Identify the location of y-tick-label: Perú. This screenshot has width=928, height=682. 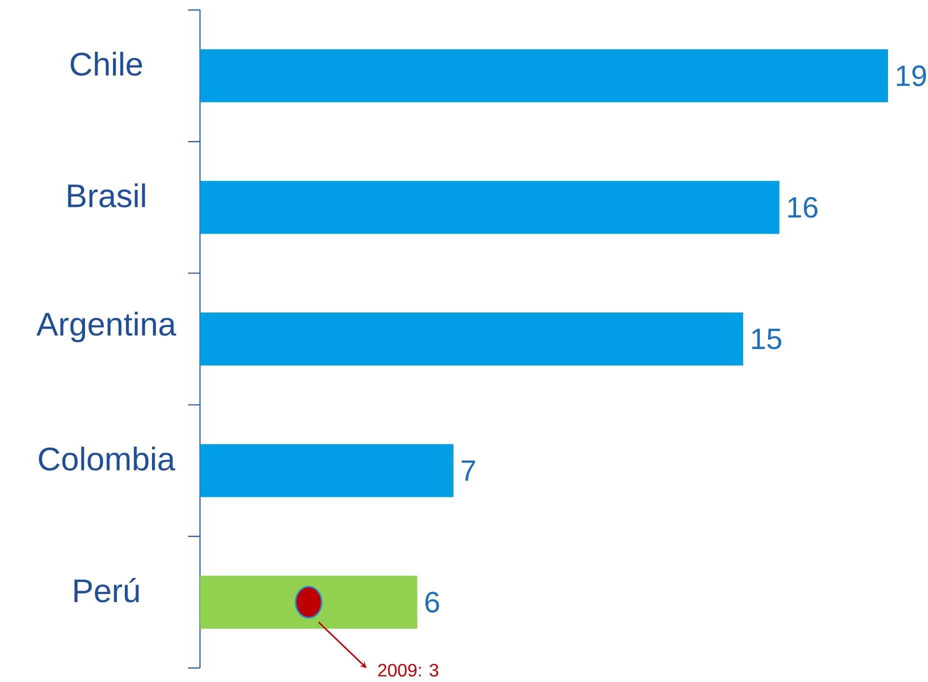
(106, 590).